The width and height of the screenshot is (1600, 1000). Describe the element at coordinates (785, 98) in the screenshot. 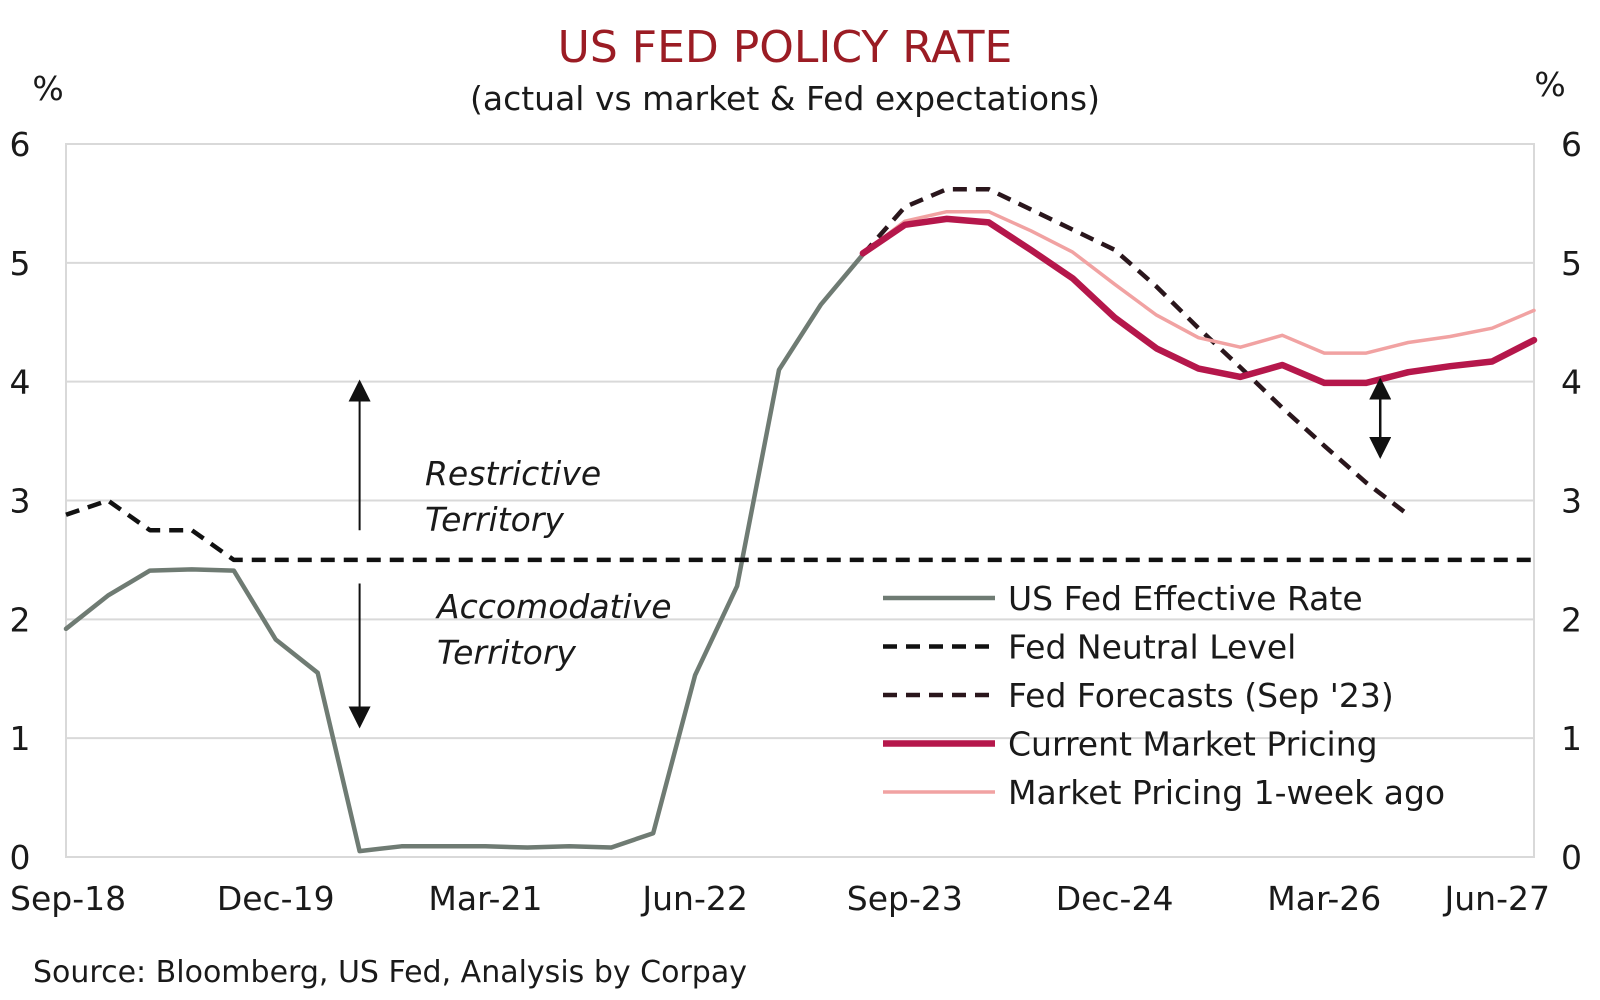

I see `chart-subtitle: (actual vs market & Fed expectations)` at that location.